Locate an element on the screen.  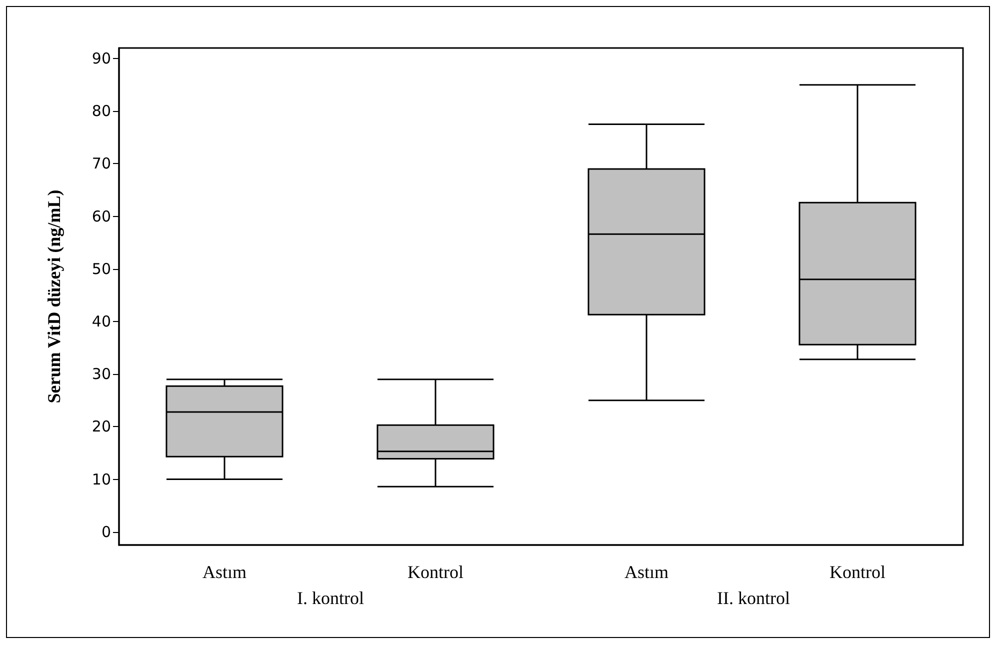
y-tick-label: 0 is located at coordinates (106, 531).